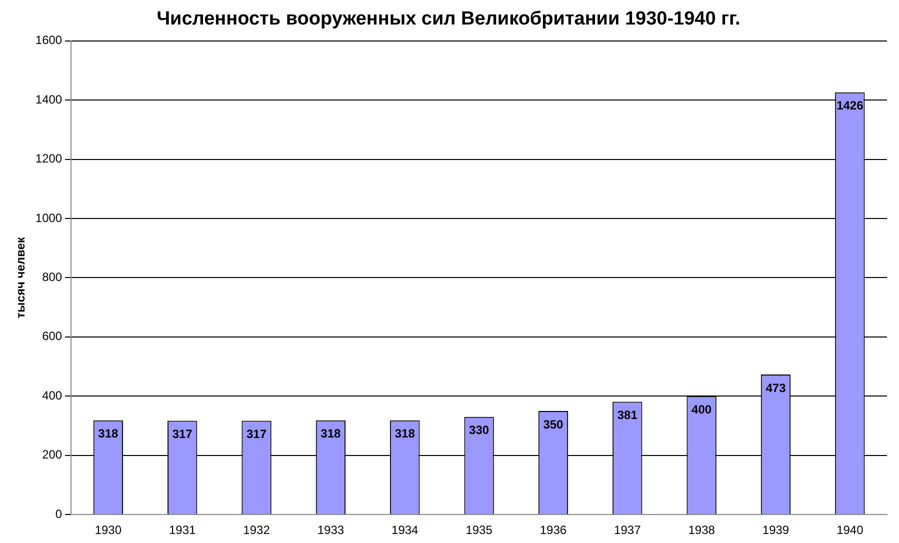 The height and width of the screenshot is (543, 899). I want to click on x-tick-label: 1930, so click(108, 530).